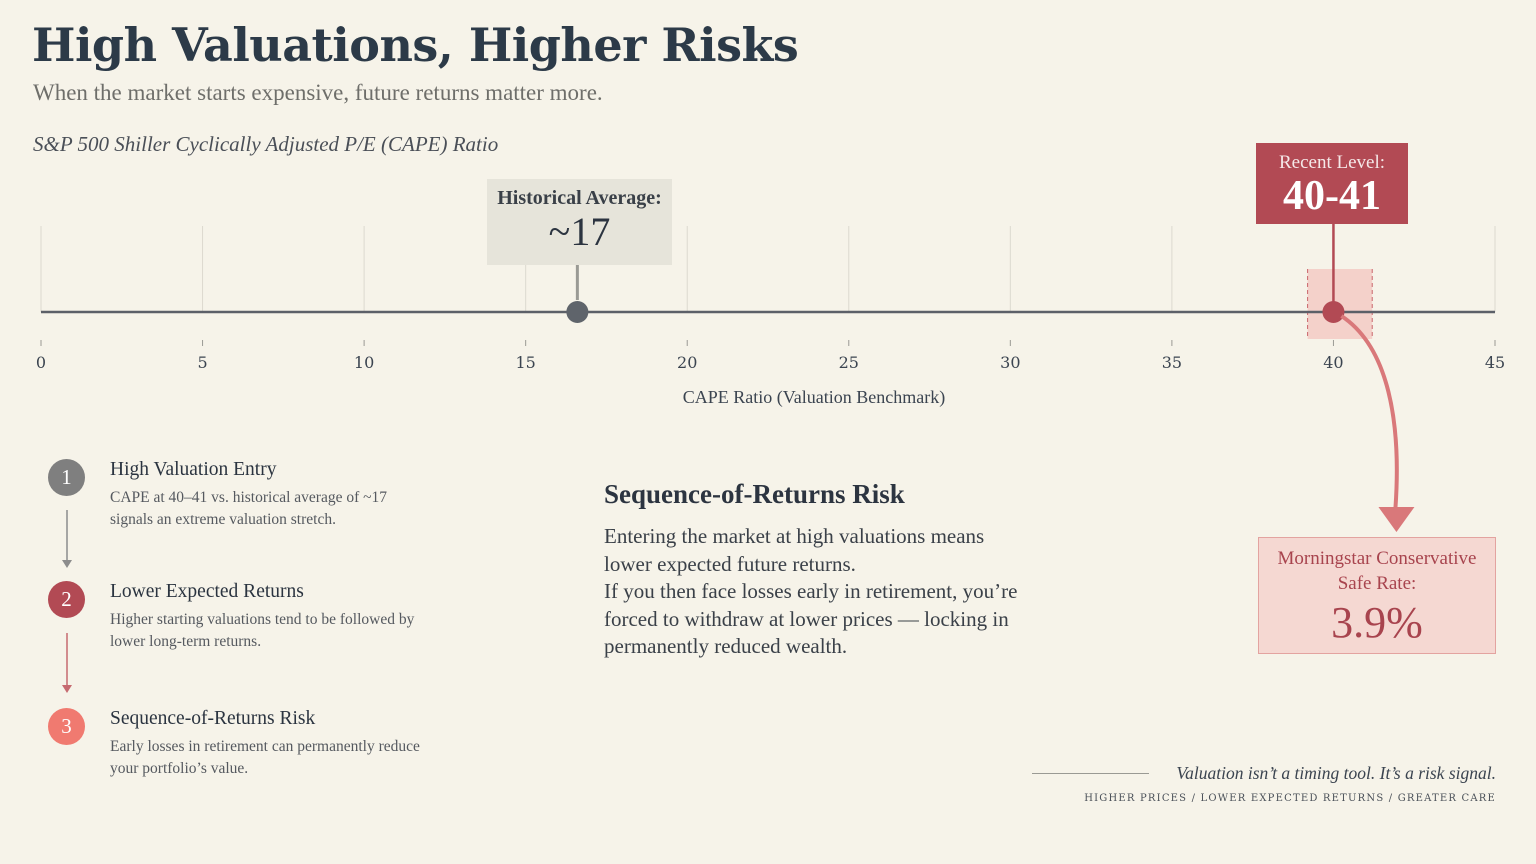 This screenshot has height=864, width=1536. I want to click on recent-level-label: Recent Level:, so click(1332, 162).